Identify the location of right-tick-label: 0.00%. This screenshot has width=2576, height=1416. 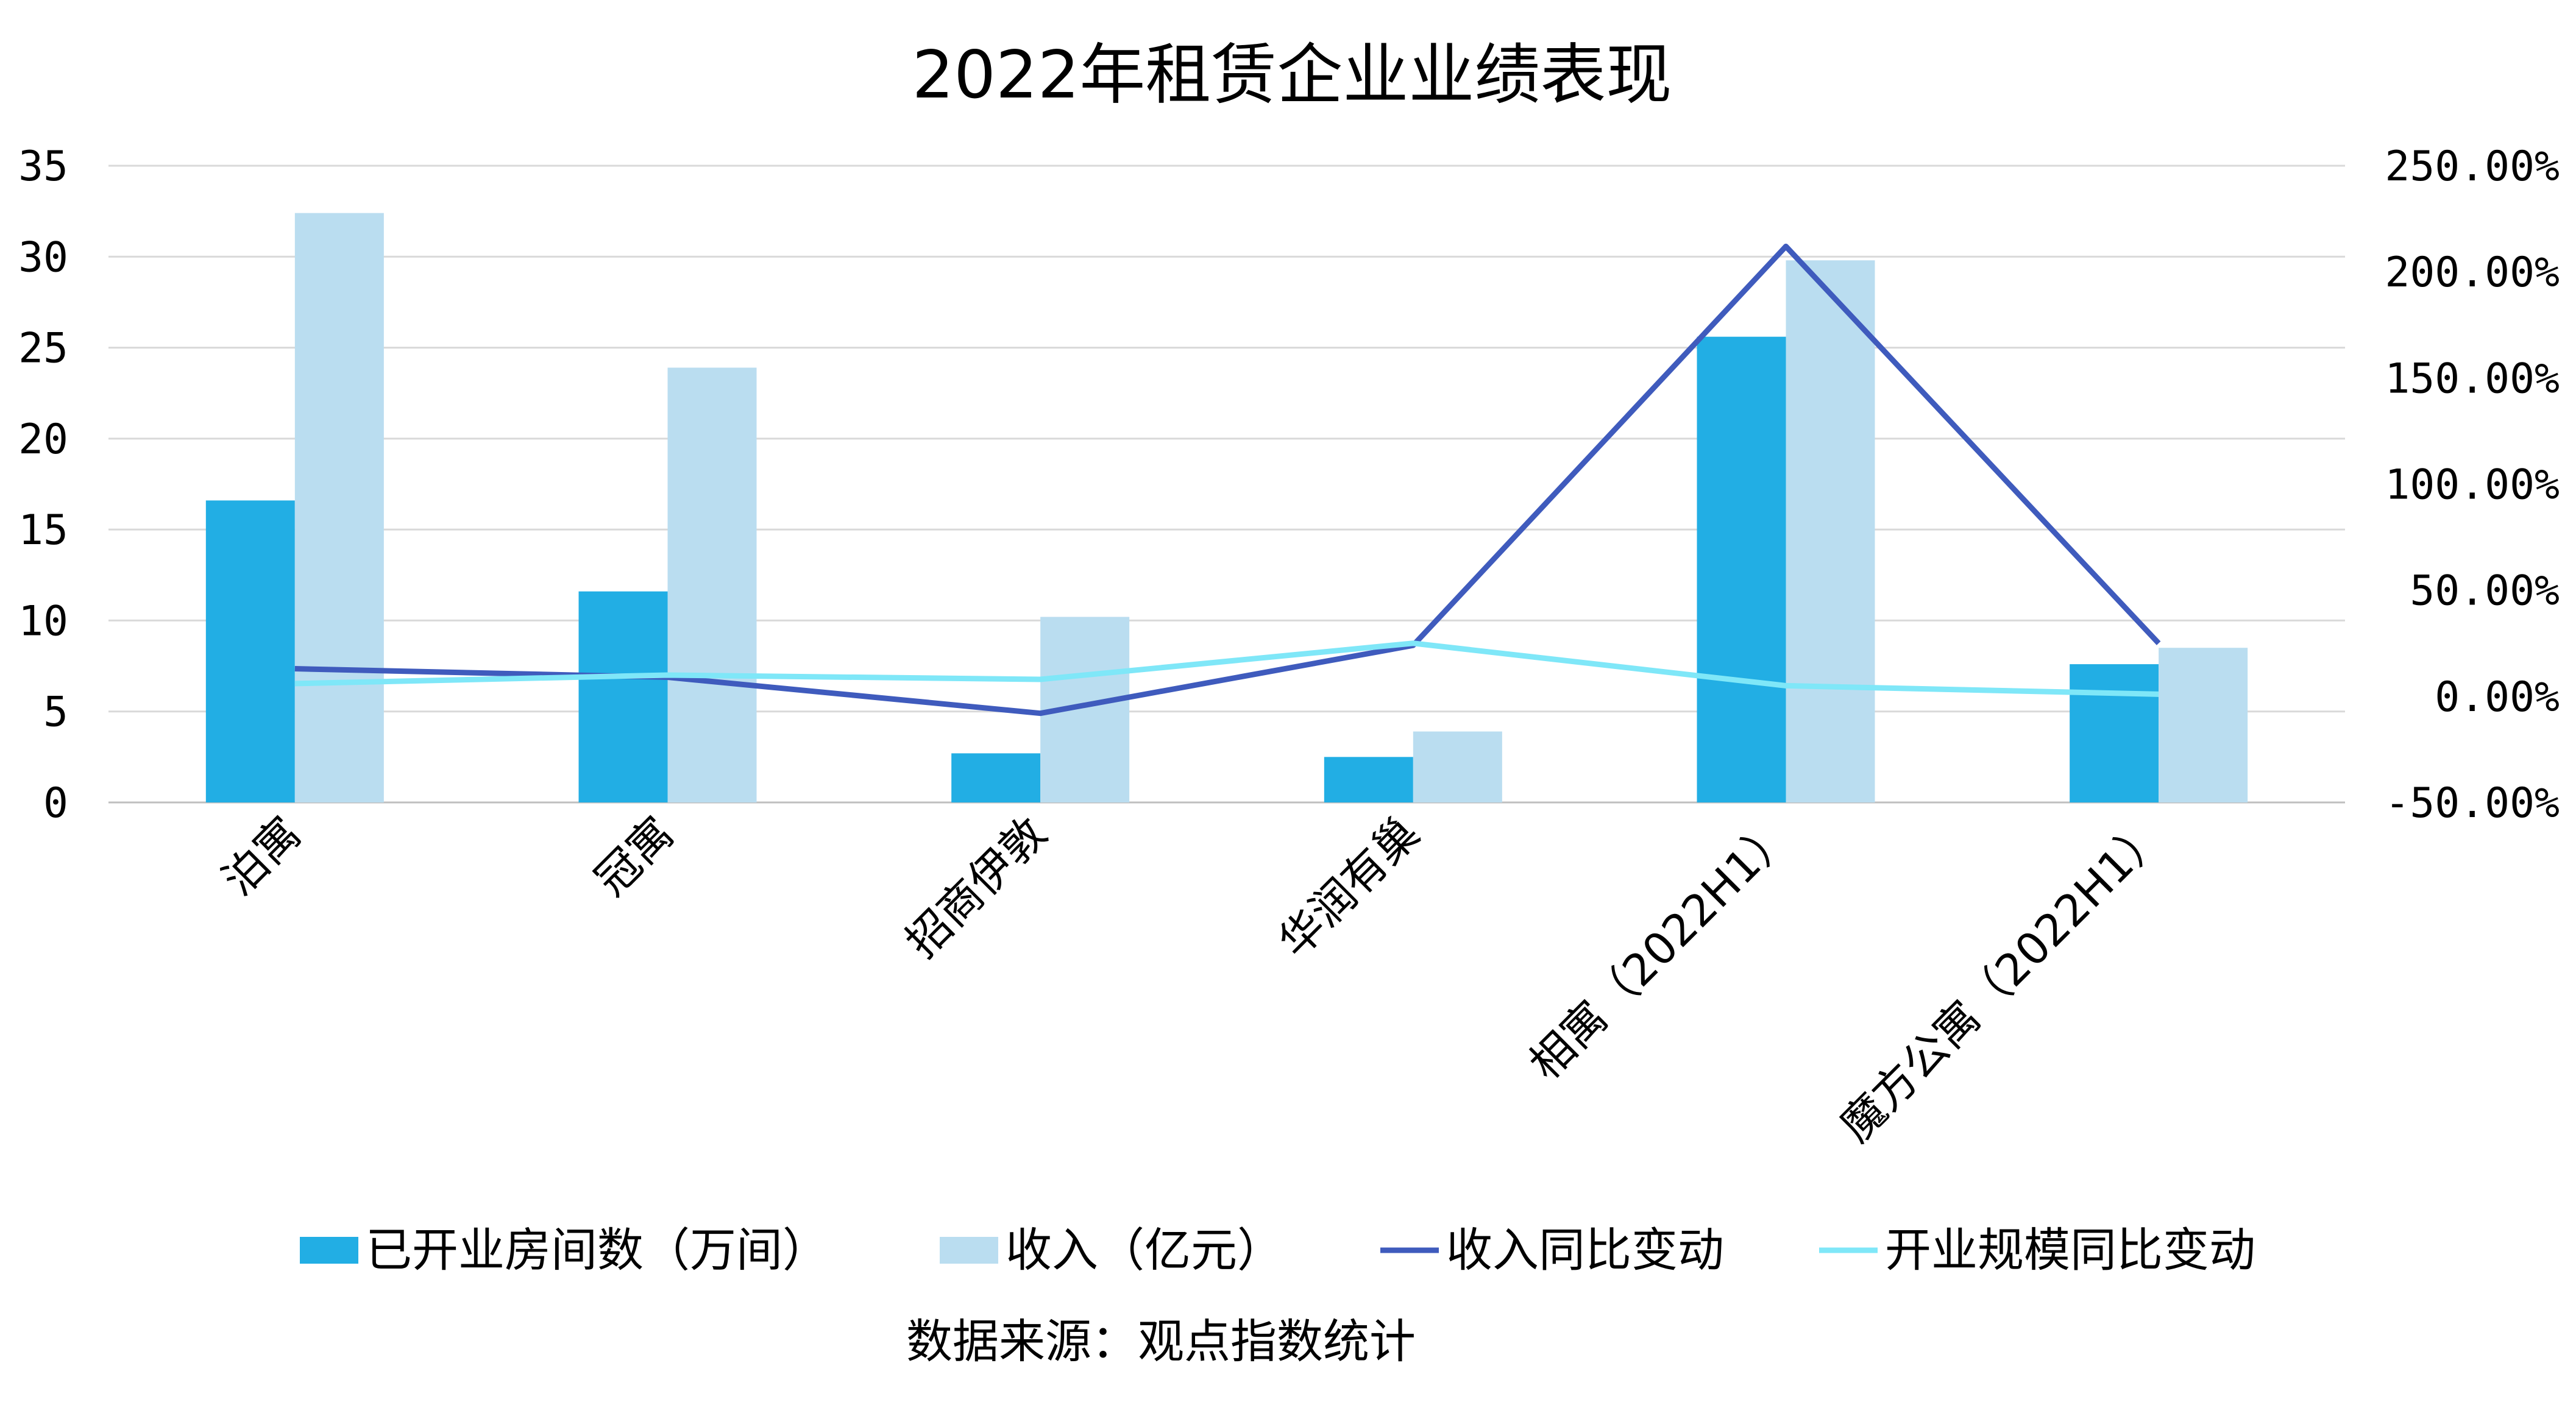
(2497, 697).